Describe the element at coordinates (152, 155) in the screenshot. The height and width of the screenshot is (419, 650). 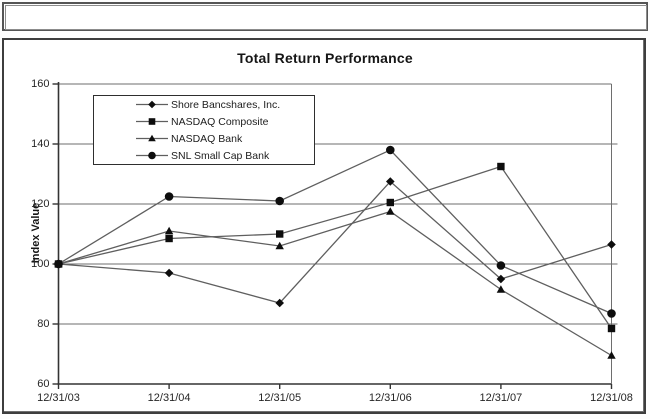
I see `circle-marker-icon` at that location.